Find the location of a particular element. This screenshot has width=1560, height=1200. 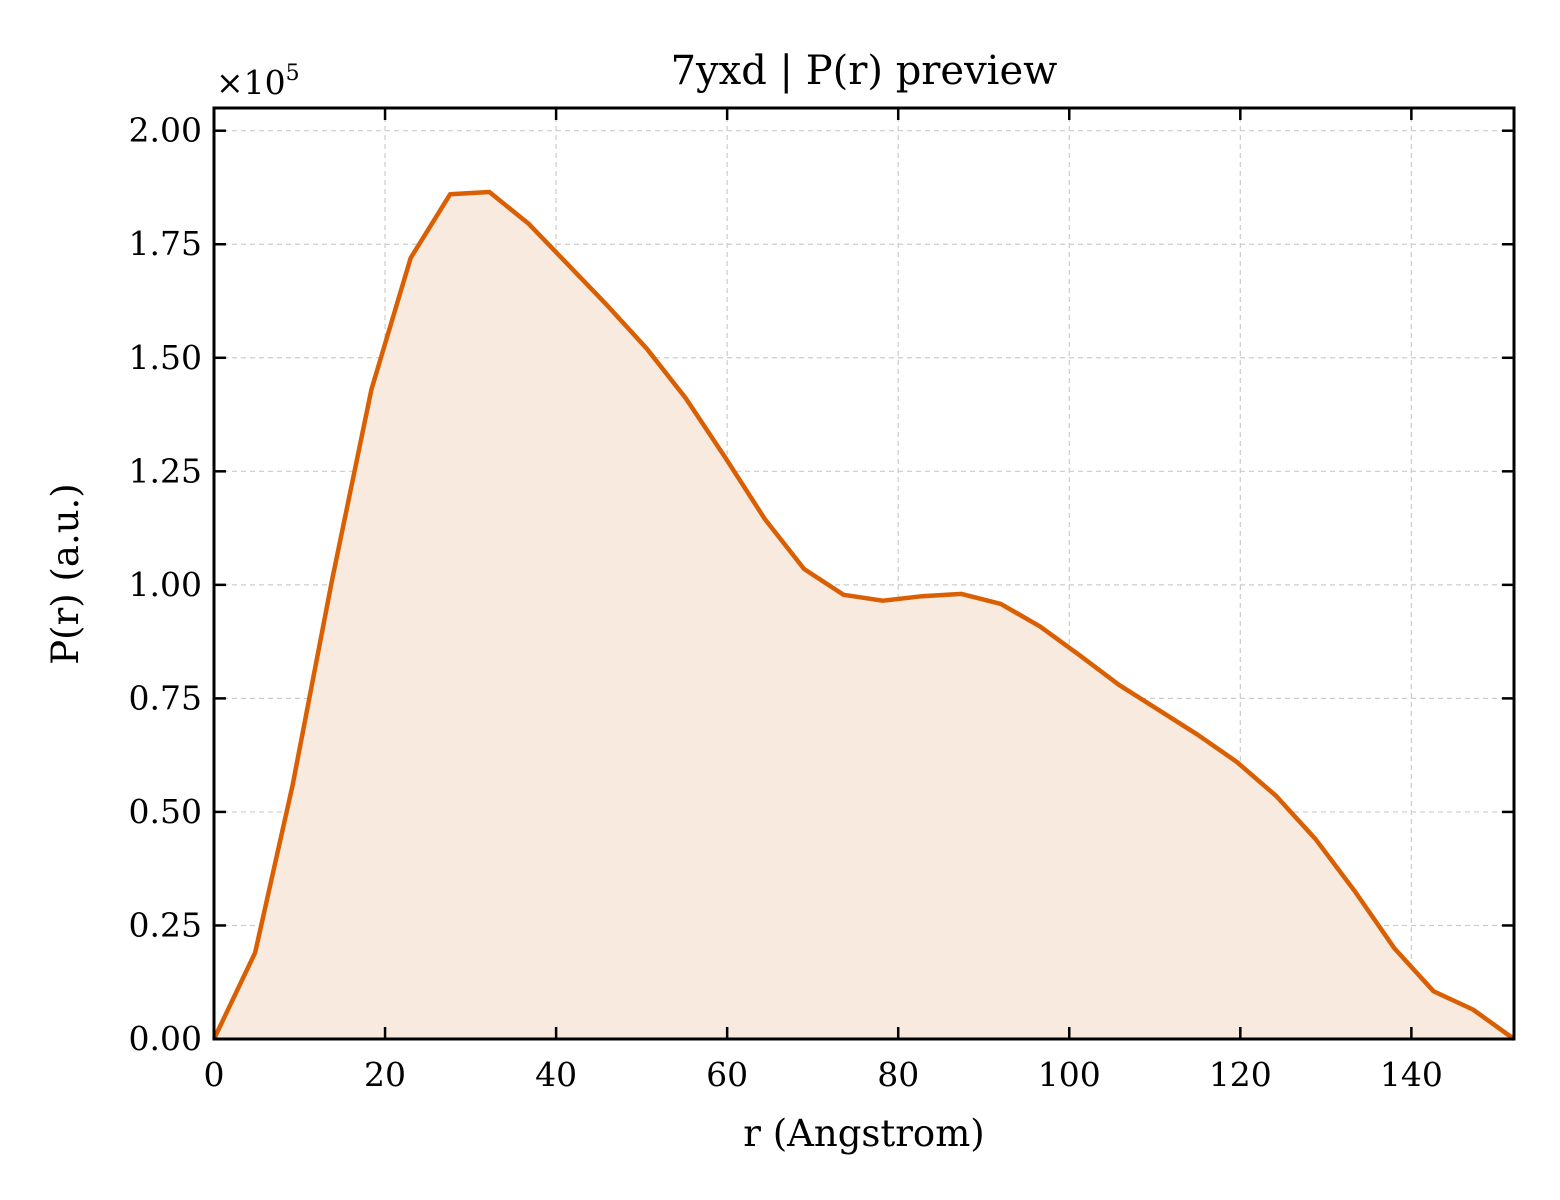

y-tick-label: 0.50 is located at coordinates (165, 811).